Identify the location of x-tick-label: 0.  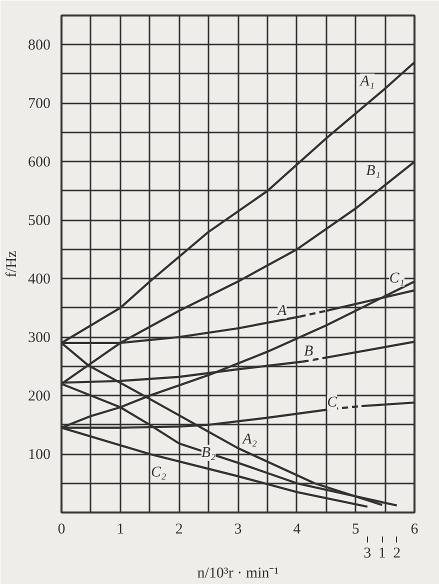
(62, 530).